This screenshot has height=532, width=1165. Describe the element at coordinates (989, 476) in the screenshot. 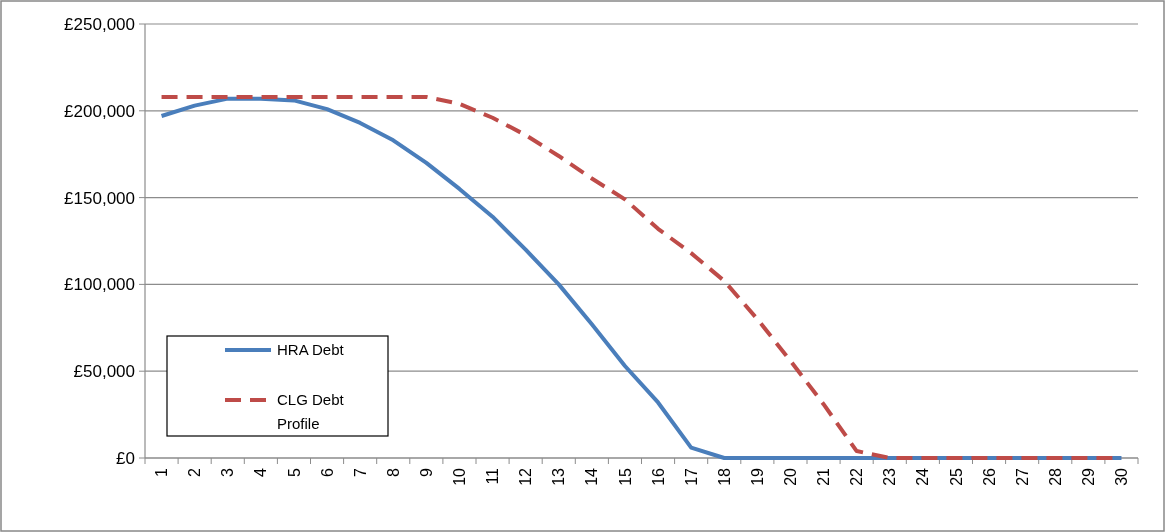

I see `x-tick-label: 26` at that location.